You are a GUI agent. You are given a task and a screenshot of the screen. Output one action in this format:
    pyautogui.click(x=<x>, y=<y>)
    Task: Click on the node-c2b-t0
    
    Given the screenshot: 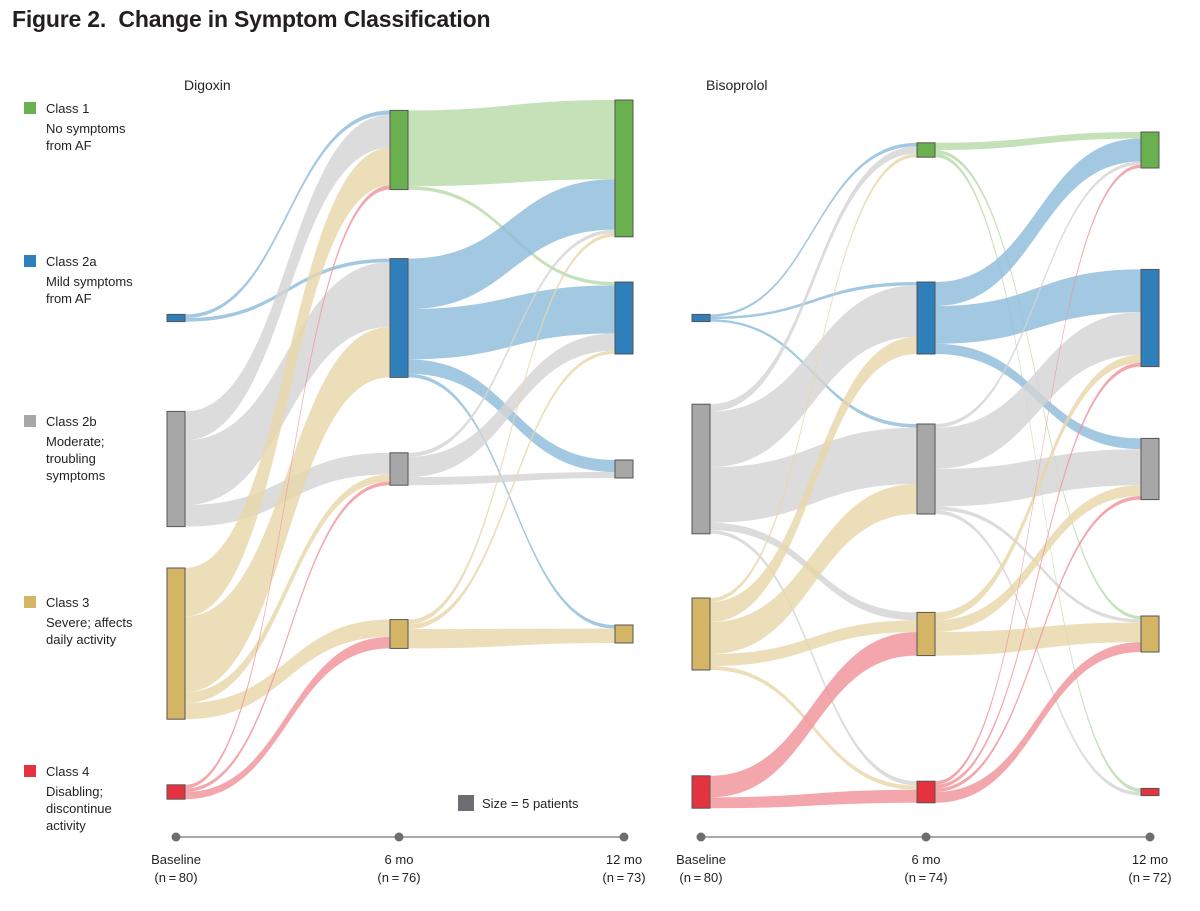 What is the action you would take?
    pyautogui.click(x=701, y=469)
    